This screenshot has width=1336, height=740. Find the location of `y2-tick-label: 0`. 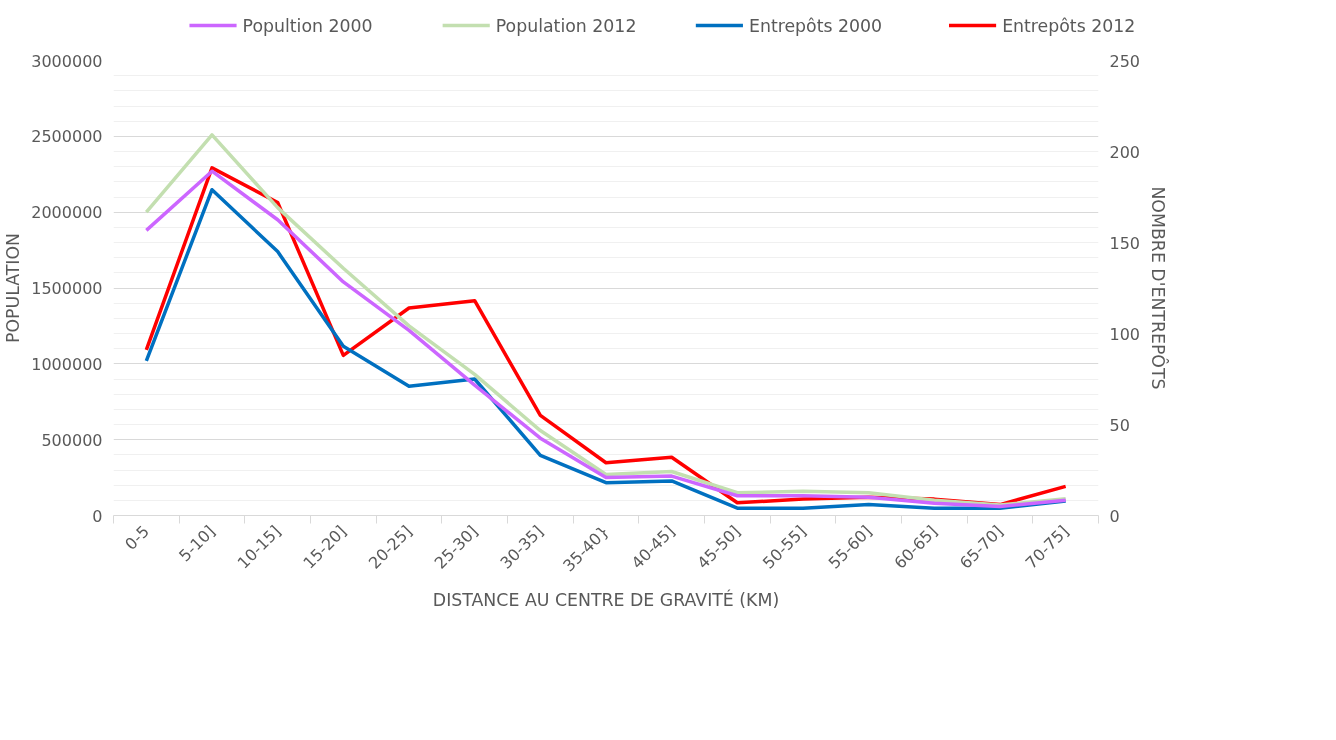

y2-tick-label: 0 is located at coordinates (1114, 516).